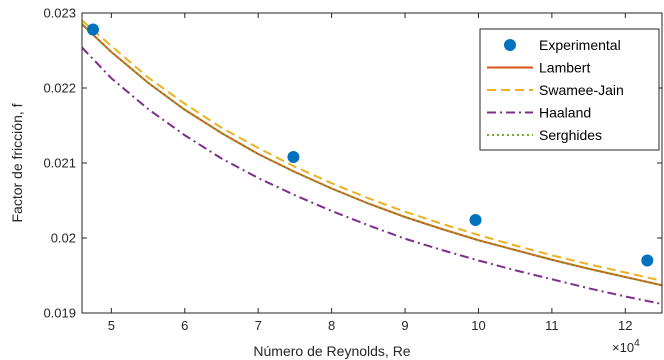  I want to click on y-tick-label: 0.023, so click(59, 13).